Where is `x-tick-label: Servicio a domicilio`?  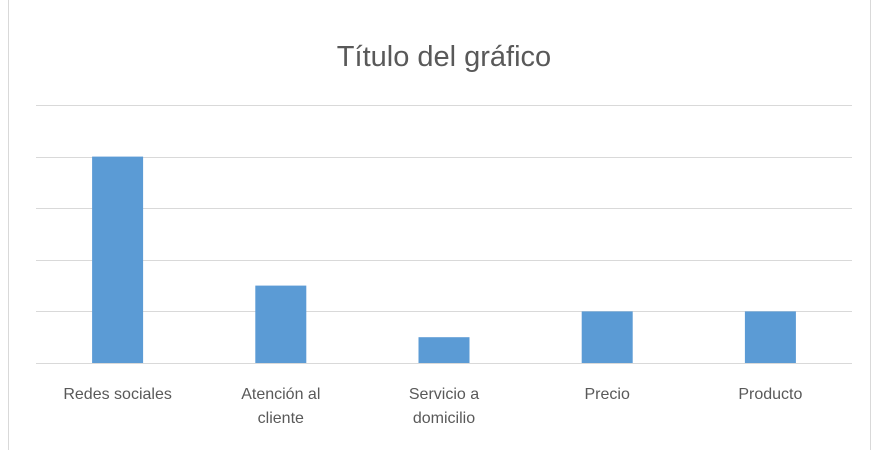
x-tick-label: Servicio a domicilio is located at coordinates (444, 406).